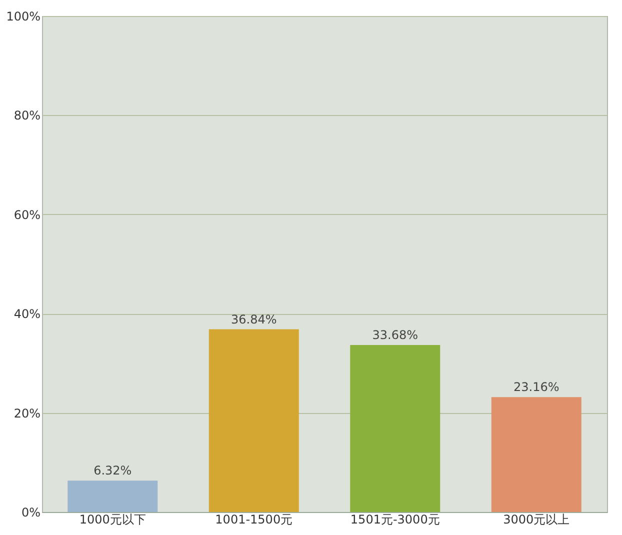 Image resolution: width=622 pixels, height=535 pixels. I want to click on y-tick-label: 60%, so click(27, 215).